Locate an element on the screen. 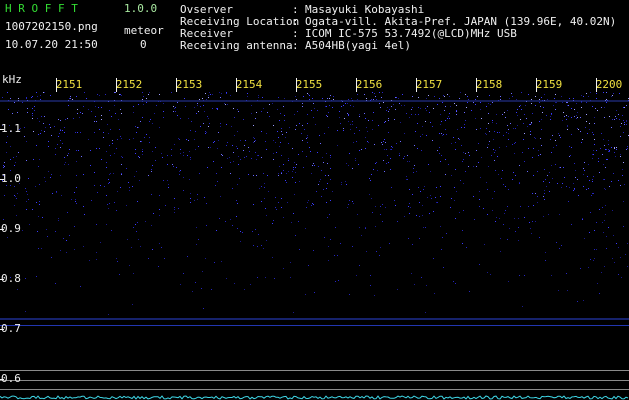  datetime: 10.07.20 21:50 is located at coordinates (51, 44).